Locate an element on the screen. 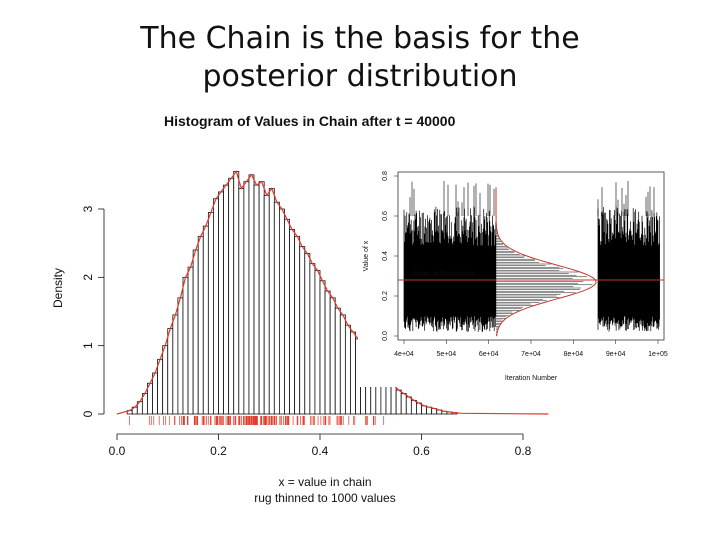 The width and height of the screenshot is (720, 540). trace-left-block is located at coordinates (450, 256).